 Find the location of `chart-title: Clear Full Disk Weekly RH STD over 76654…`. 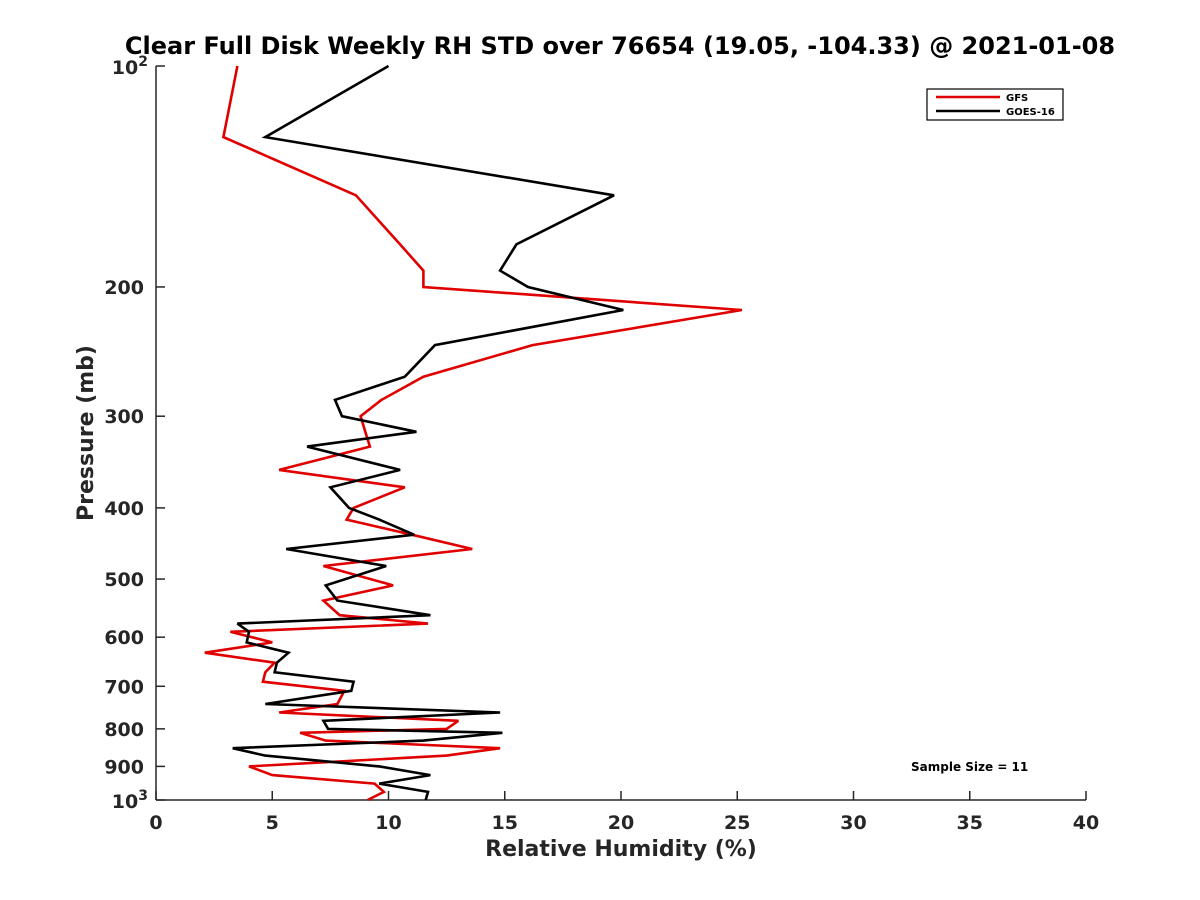

chart-title: Clear Full Disk Weekly RH STD over 76654… is located at coordinates (620, 46).